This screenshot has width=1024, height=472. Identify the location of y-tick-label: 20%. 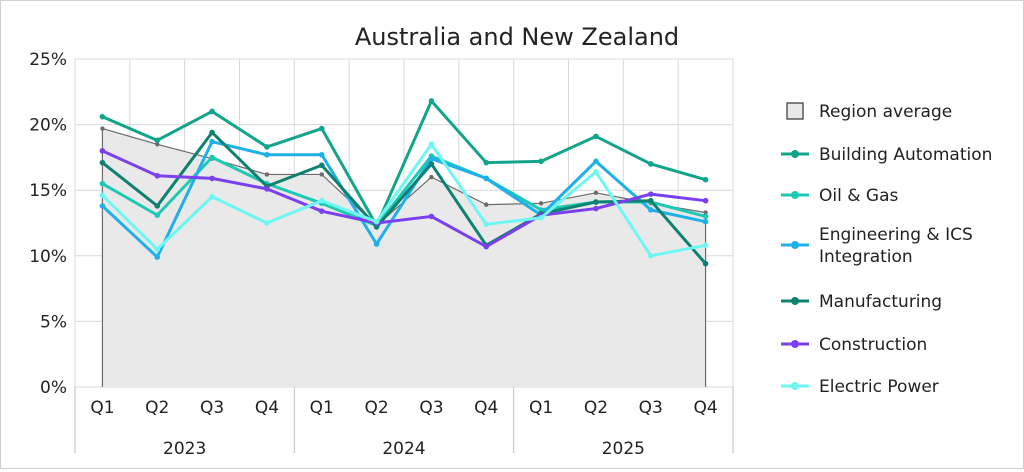
(48, 126).